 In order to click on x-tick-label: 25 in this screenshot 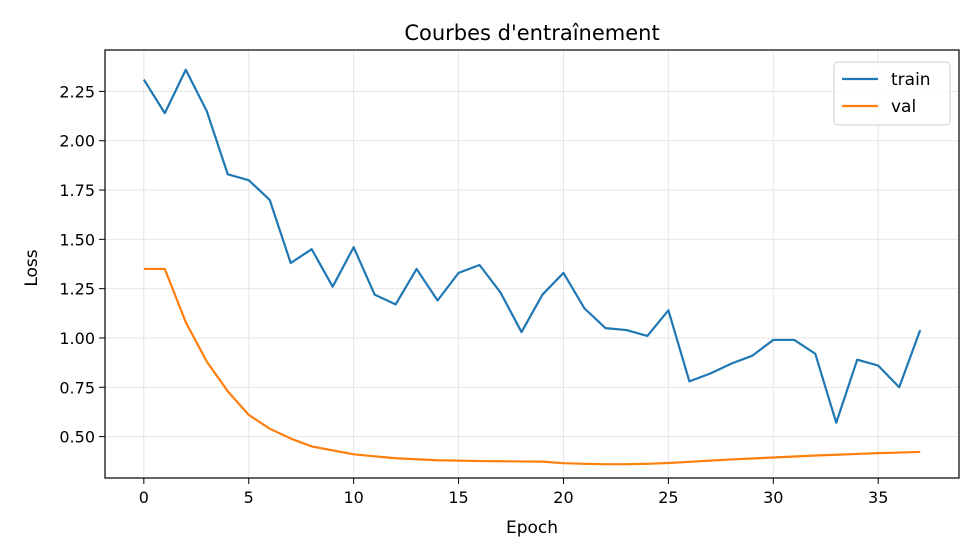, I will do `click(668, 497)`.